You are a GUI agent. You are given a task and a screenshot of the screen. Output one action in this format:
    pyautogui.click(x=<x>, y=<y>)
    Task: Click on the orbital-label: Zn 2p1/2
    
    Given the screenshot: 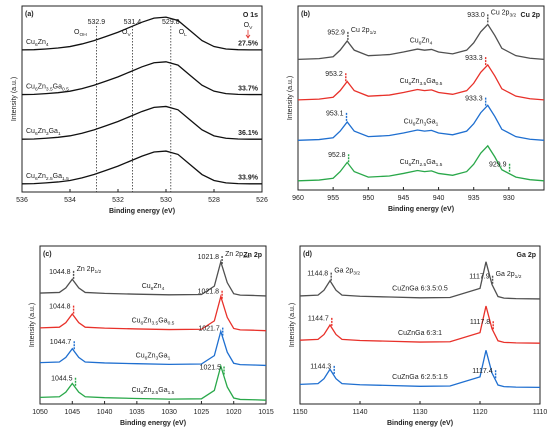 What is the action you would take?
    pyautogui.click(x=89, y=270)
    